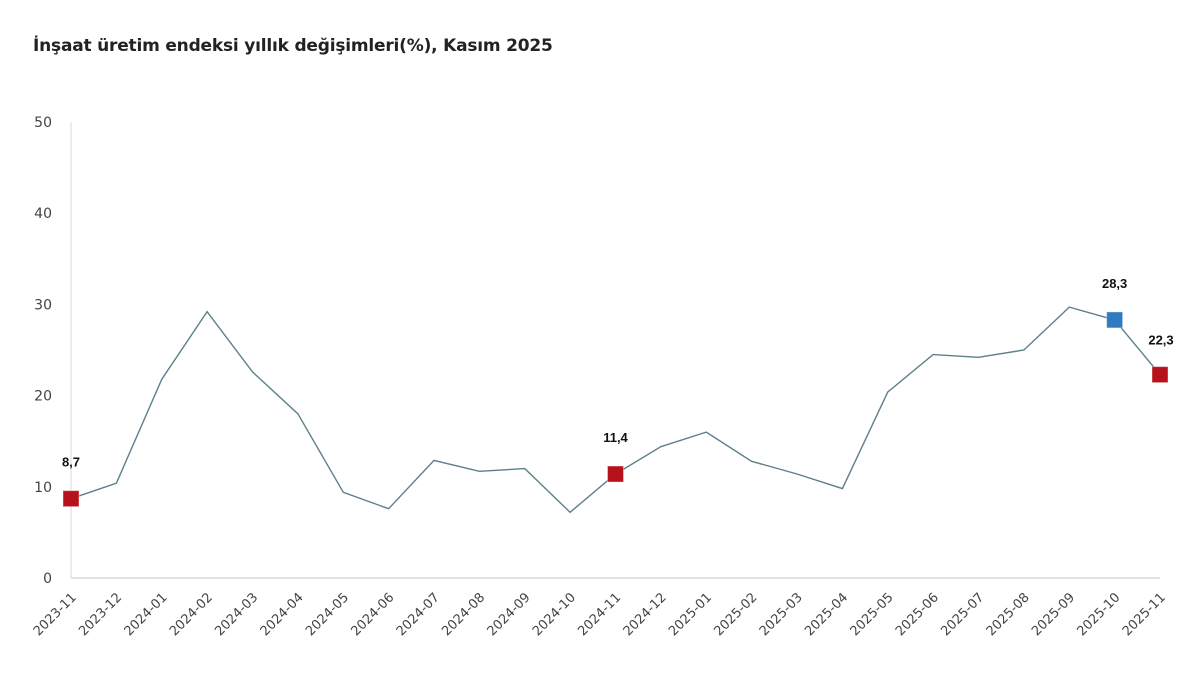  What do you see at coordinates (872, 614) in the screenshot?
I see `x-tick-label: 2025-05` at bounding box center [872, 614].